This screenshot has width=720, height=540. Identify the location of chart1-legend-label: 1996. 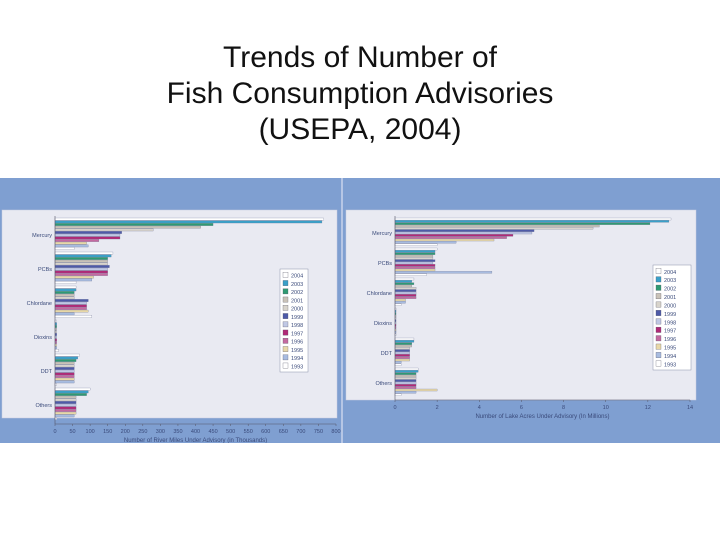
(297, 343).